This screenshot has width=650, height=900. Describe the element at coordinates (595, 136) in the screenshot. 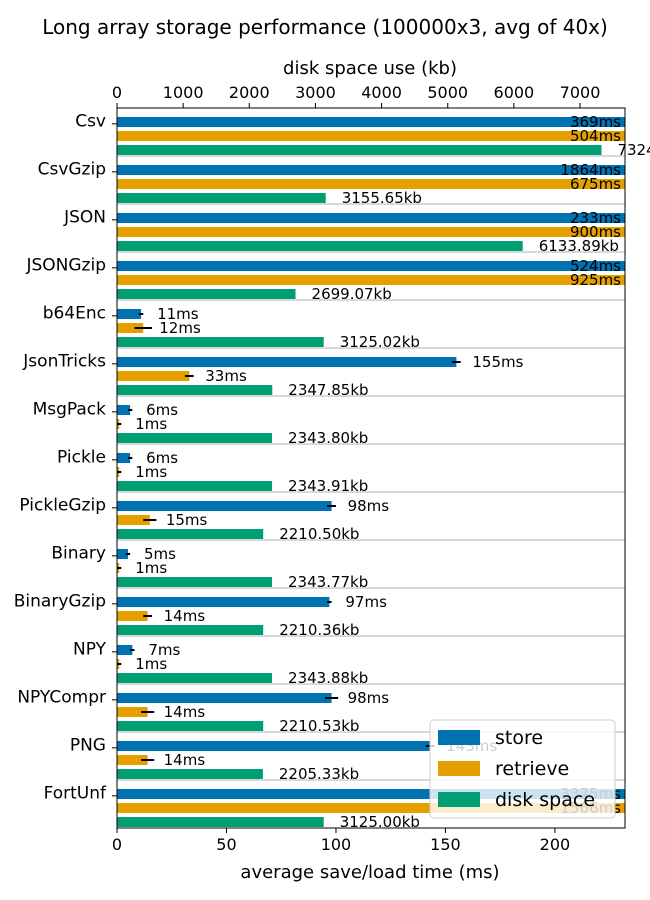

I see `bar-value-label: 504ms` at that location.